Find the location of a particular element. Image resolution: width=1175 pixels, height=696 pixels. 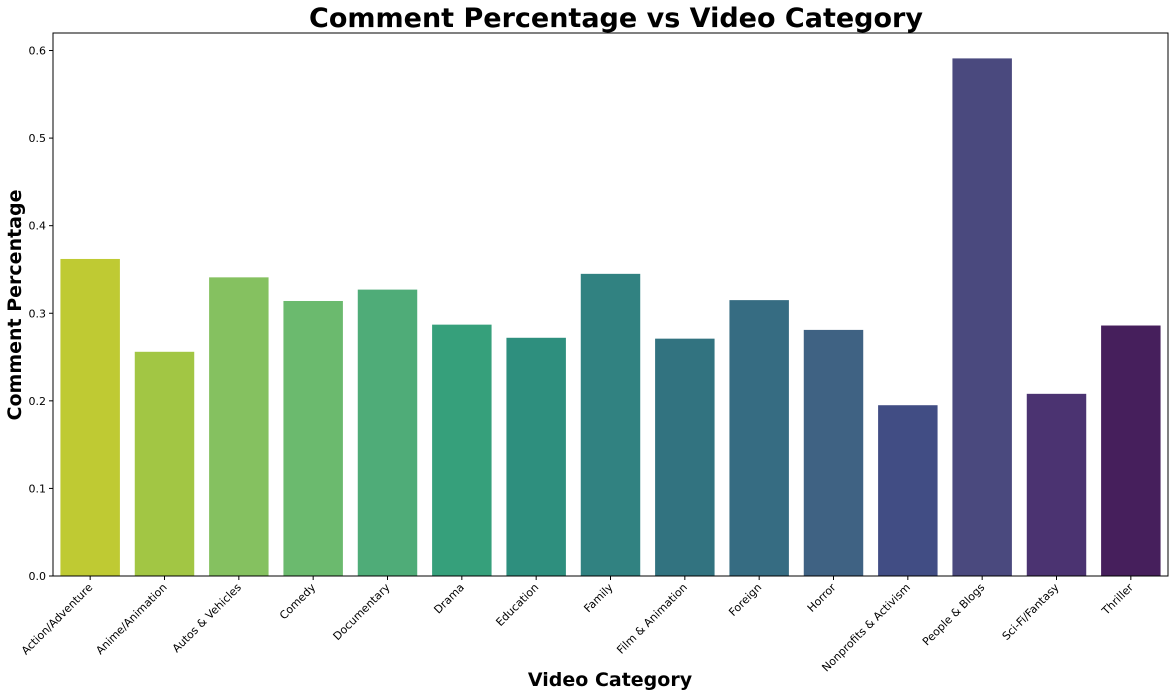

y-tick-label: 0.1 is located at coordinates (38, 488).